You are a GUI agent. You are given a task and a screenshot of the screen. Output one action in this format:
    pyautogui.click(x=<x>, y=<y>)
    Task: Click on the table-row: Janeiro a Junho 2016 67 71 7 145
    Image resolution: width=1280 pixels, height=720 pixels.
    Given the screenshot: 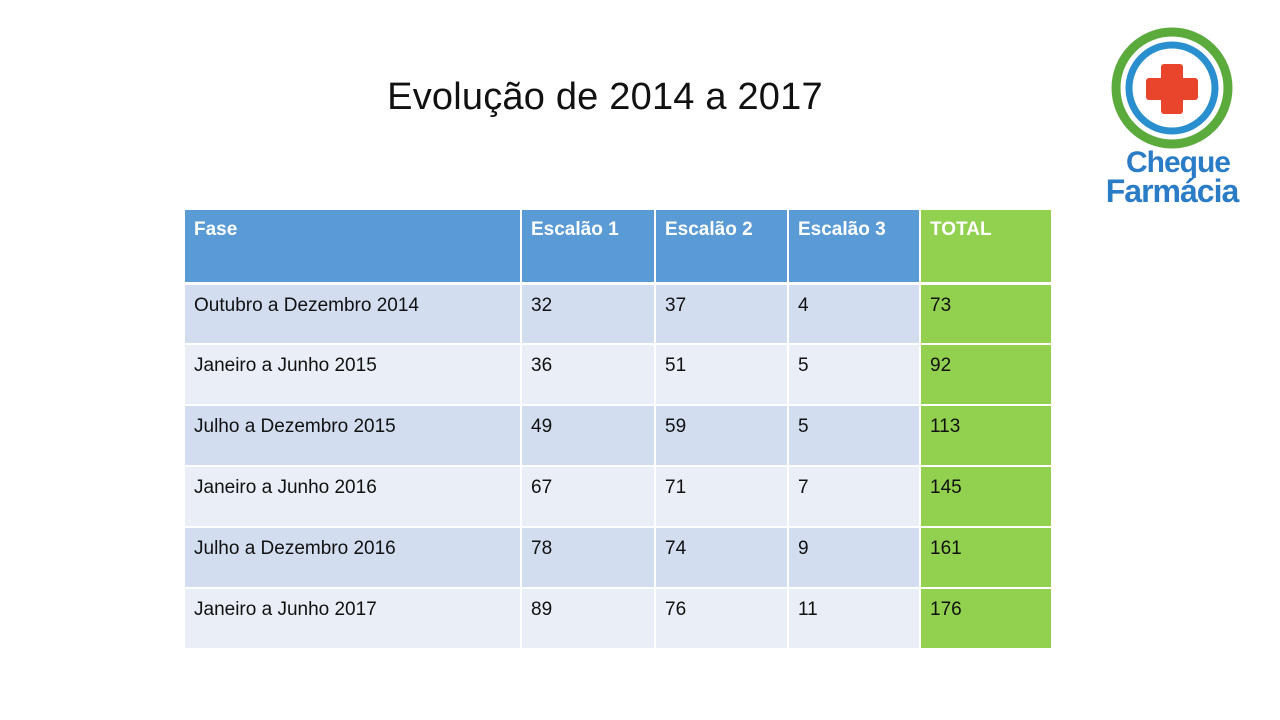 What is the action you would take?
    pyautogui.click(x=618, y=496)
    